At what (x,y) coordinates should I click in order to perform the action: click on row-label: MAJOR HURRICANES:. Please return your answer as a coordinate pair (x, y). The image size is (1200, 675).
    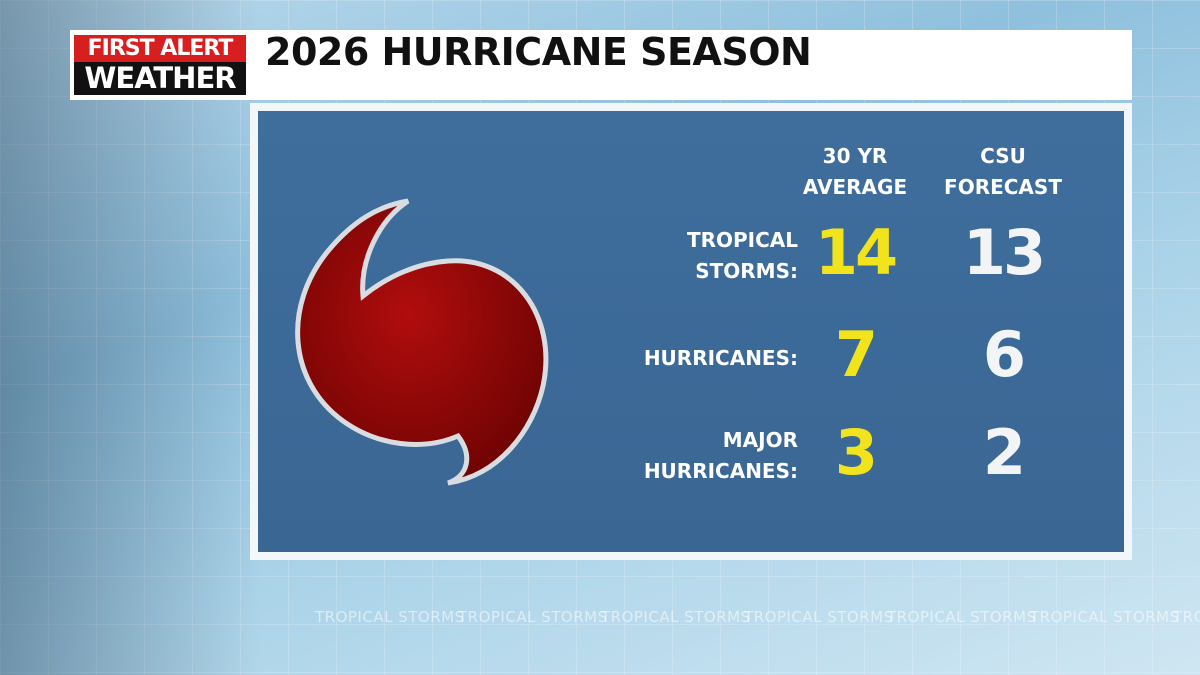
    Looking at the image, I should click on (721, 456).